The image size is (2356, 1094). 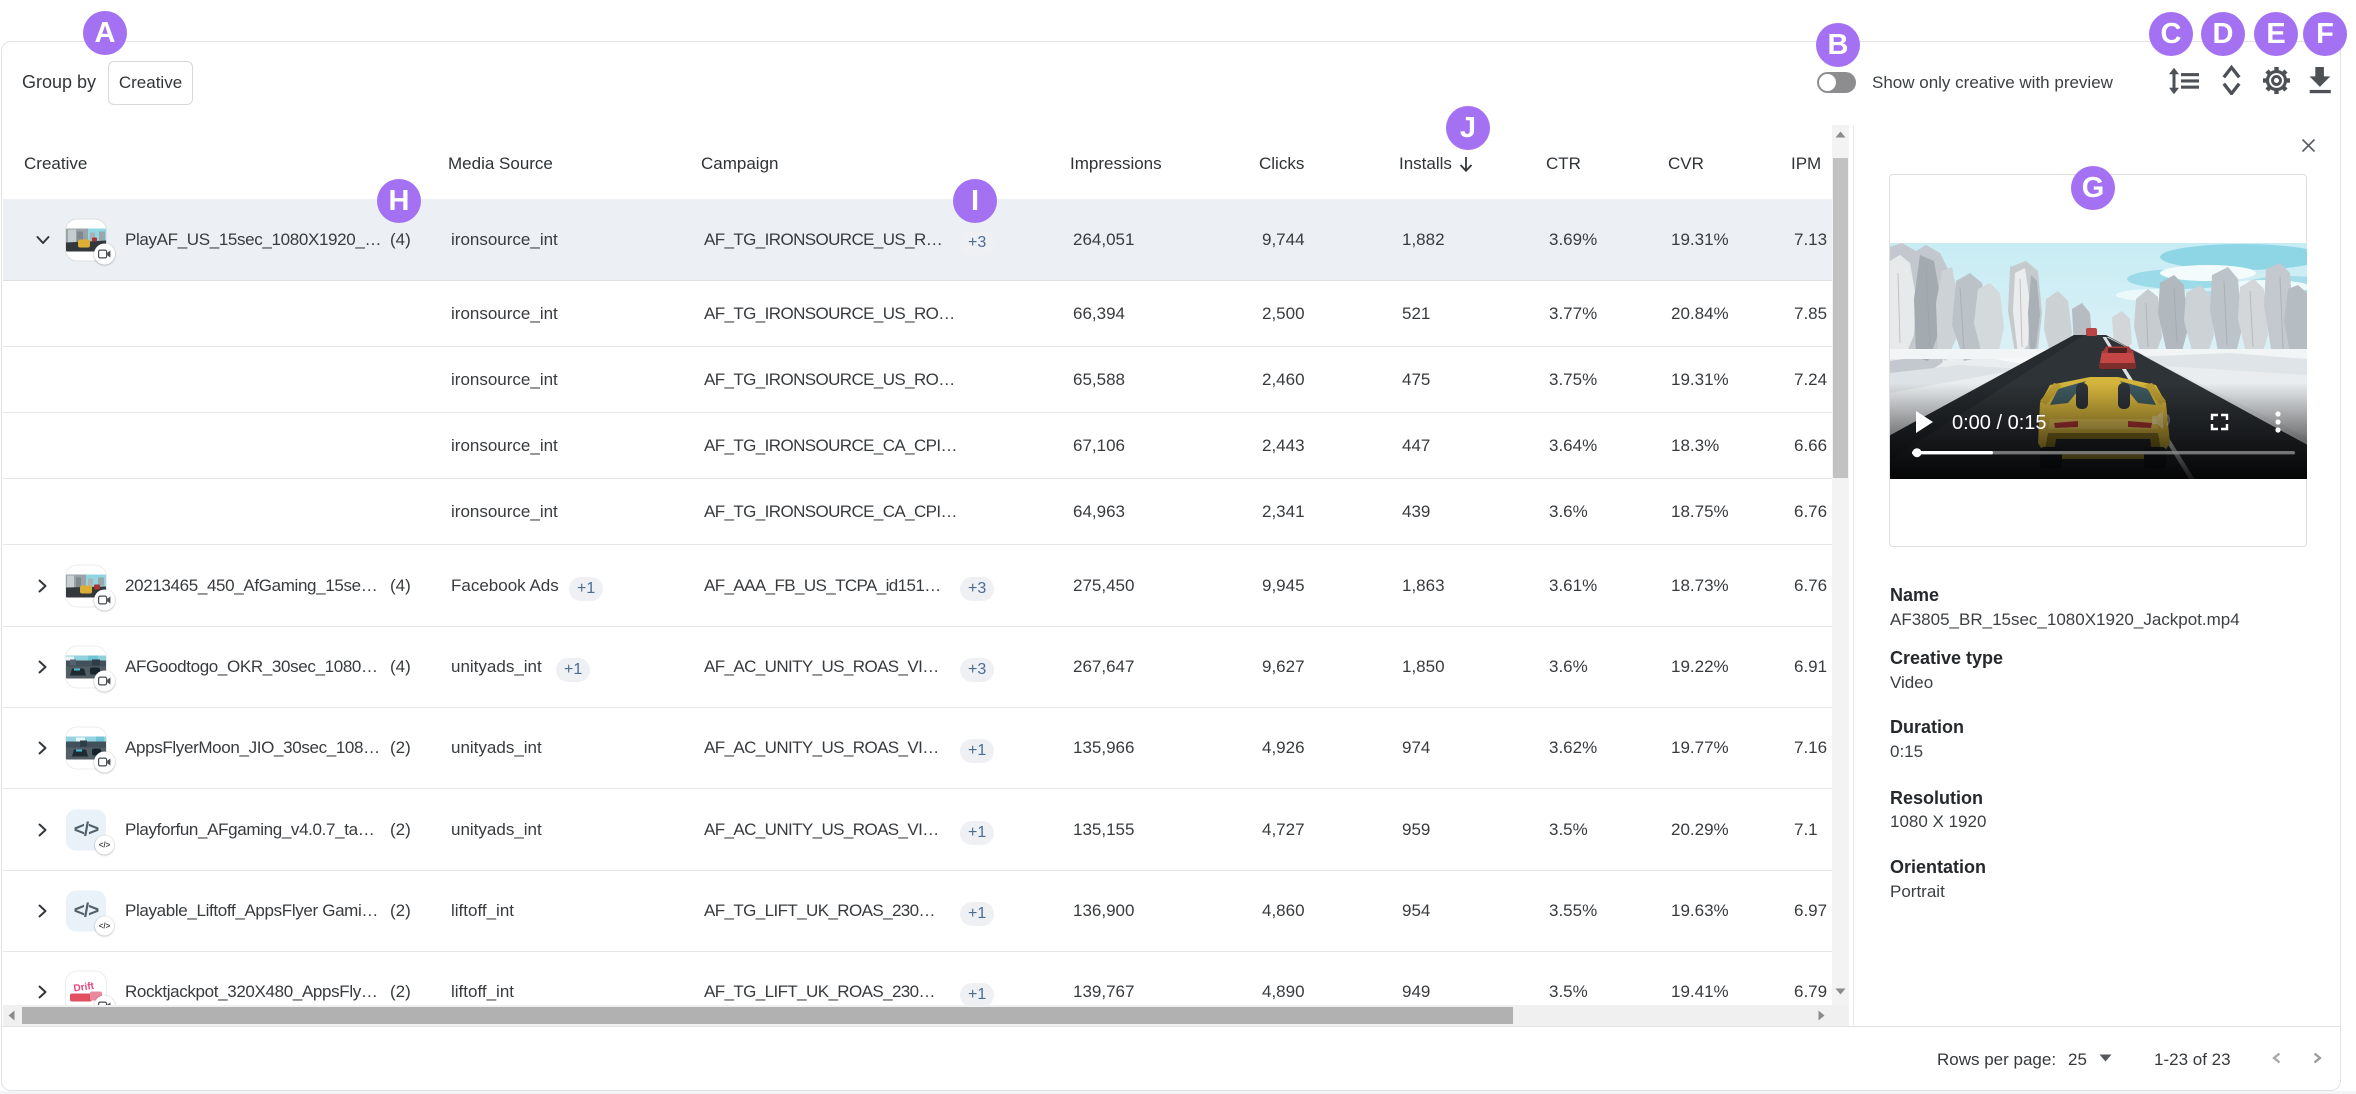 I want to click on svg-text: Drift, so click(x=84, y=988).